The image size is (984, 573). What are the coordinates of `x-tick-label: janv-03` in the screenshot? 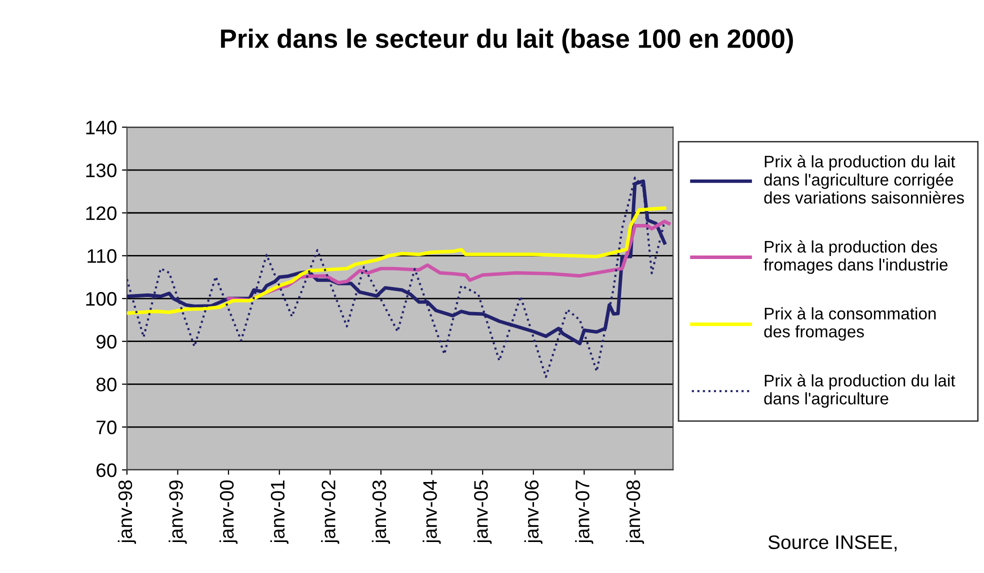 It's located at (381, 512).